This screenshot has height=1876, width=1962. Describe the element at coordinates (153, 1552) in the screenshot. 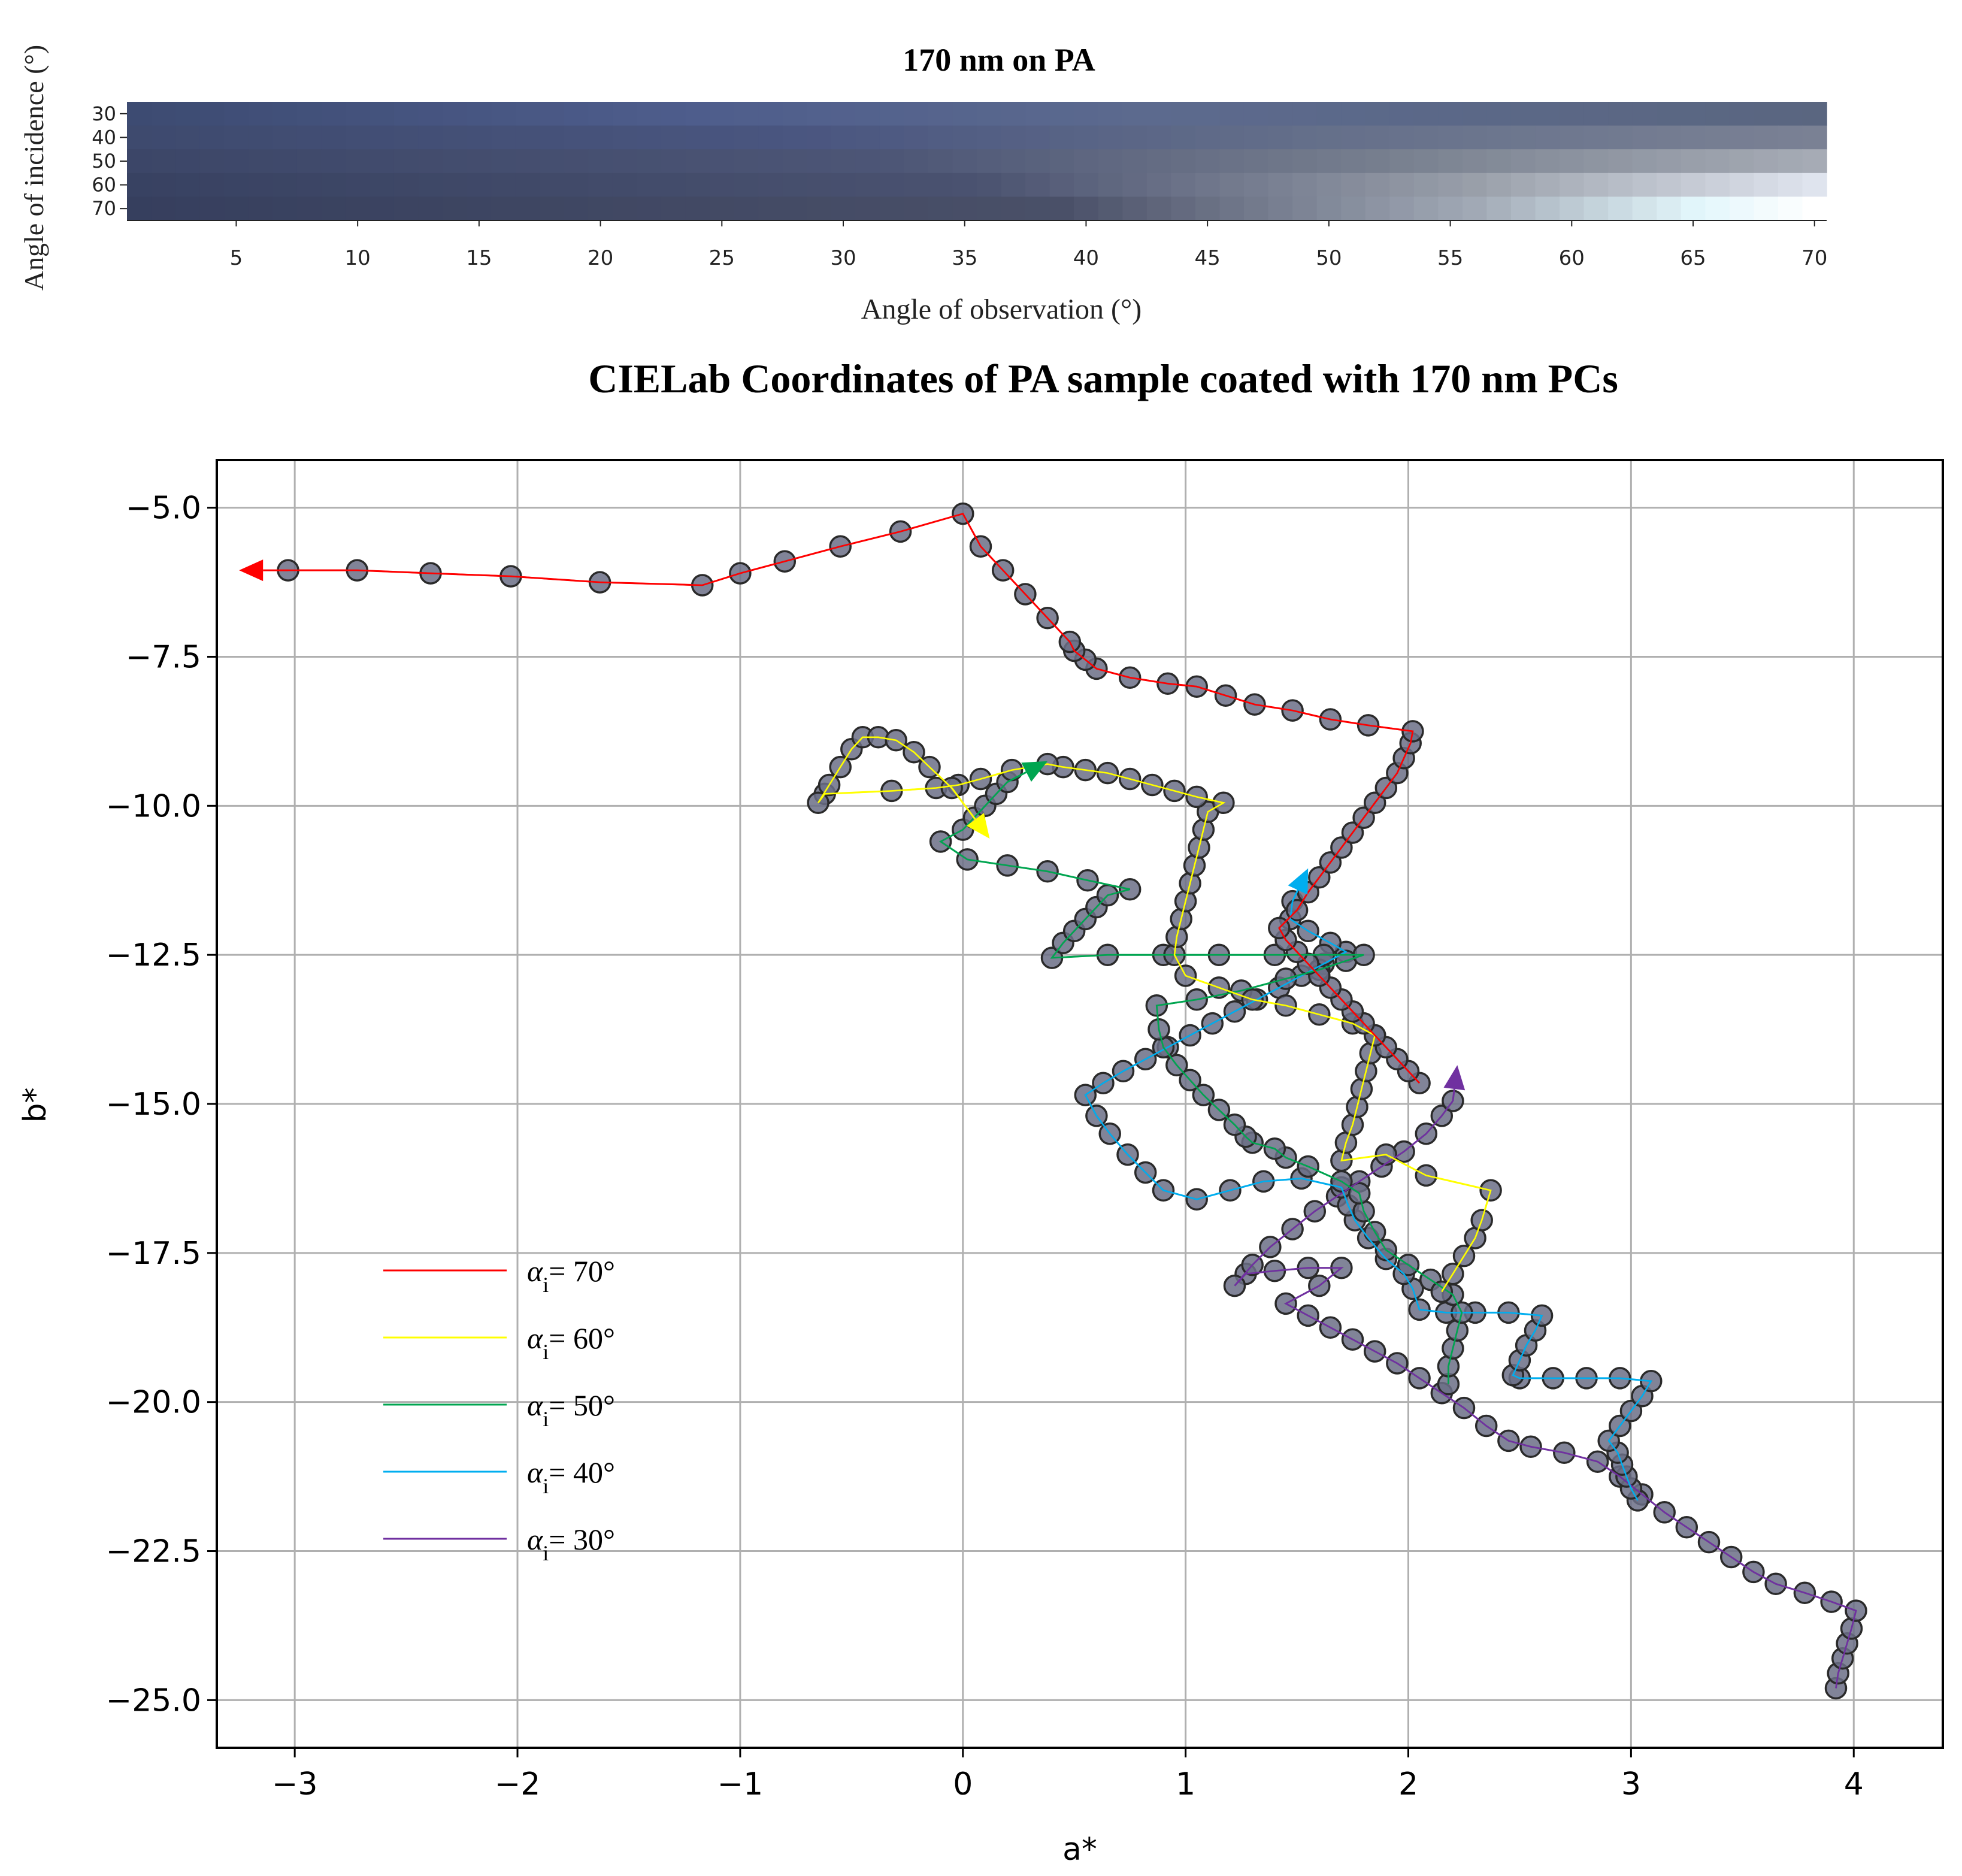

I see `y-tick-label: −22.5` at that location.